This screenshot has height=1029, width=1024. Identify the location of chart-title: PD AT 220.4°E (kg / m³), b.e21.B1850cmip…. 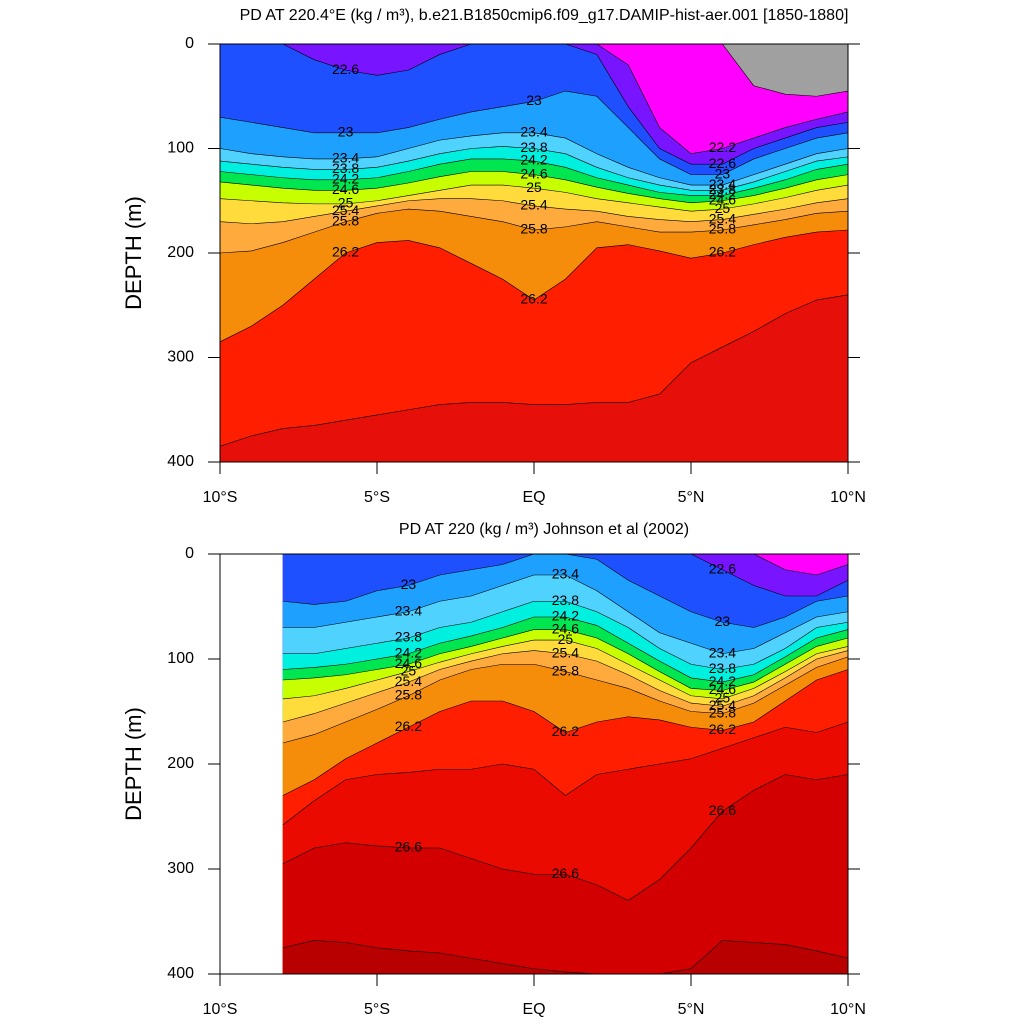
(544, 15).